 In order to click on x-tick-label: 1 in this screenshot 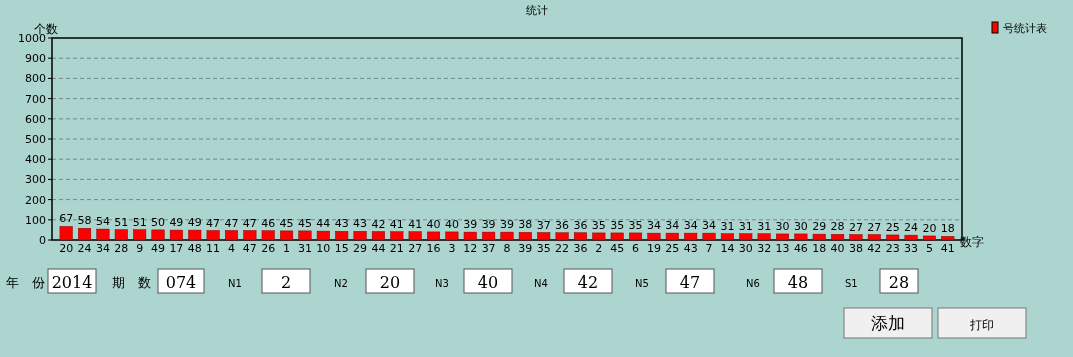, I will do `click(287, 248)`.